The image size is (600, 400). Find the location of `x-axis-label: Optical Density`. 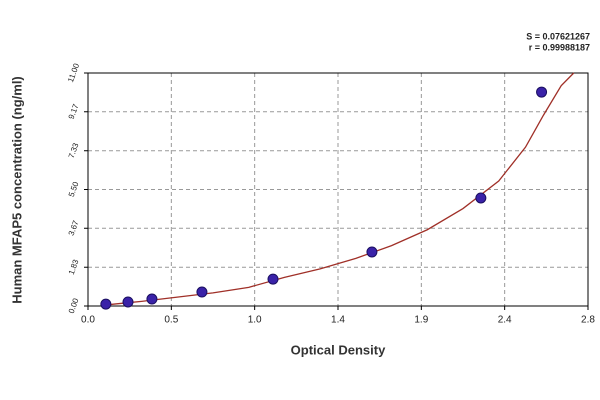

x-axis-label: Optical Density is located at coordinates (338, 349).